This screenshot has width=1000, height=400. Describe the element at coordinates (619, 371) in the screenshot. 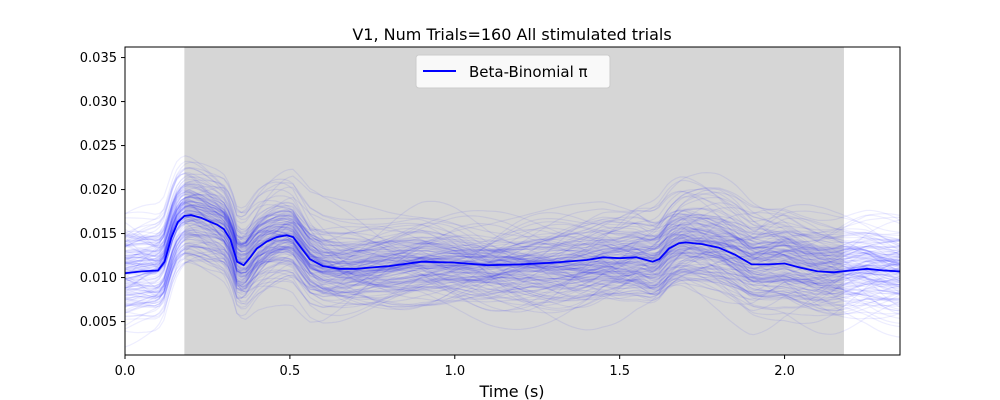

I see `x-tick-label: 1.5` at that location.